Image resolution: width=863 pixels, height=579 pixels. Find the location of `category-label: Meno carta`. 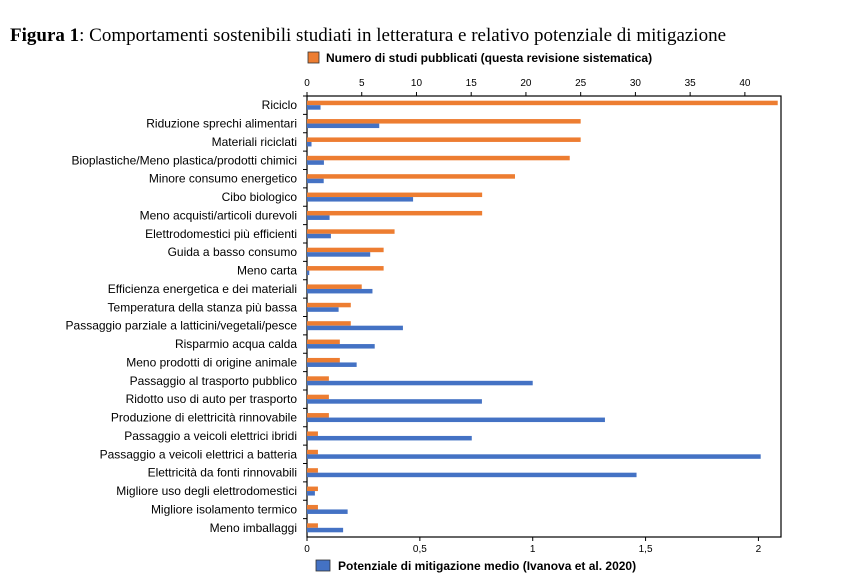

category-label: Meno carta is located at coordinates (267, 271).